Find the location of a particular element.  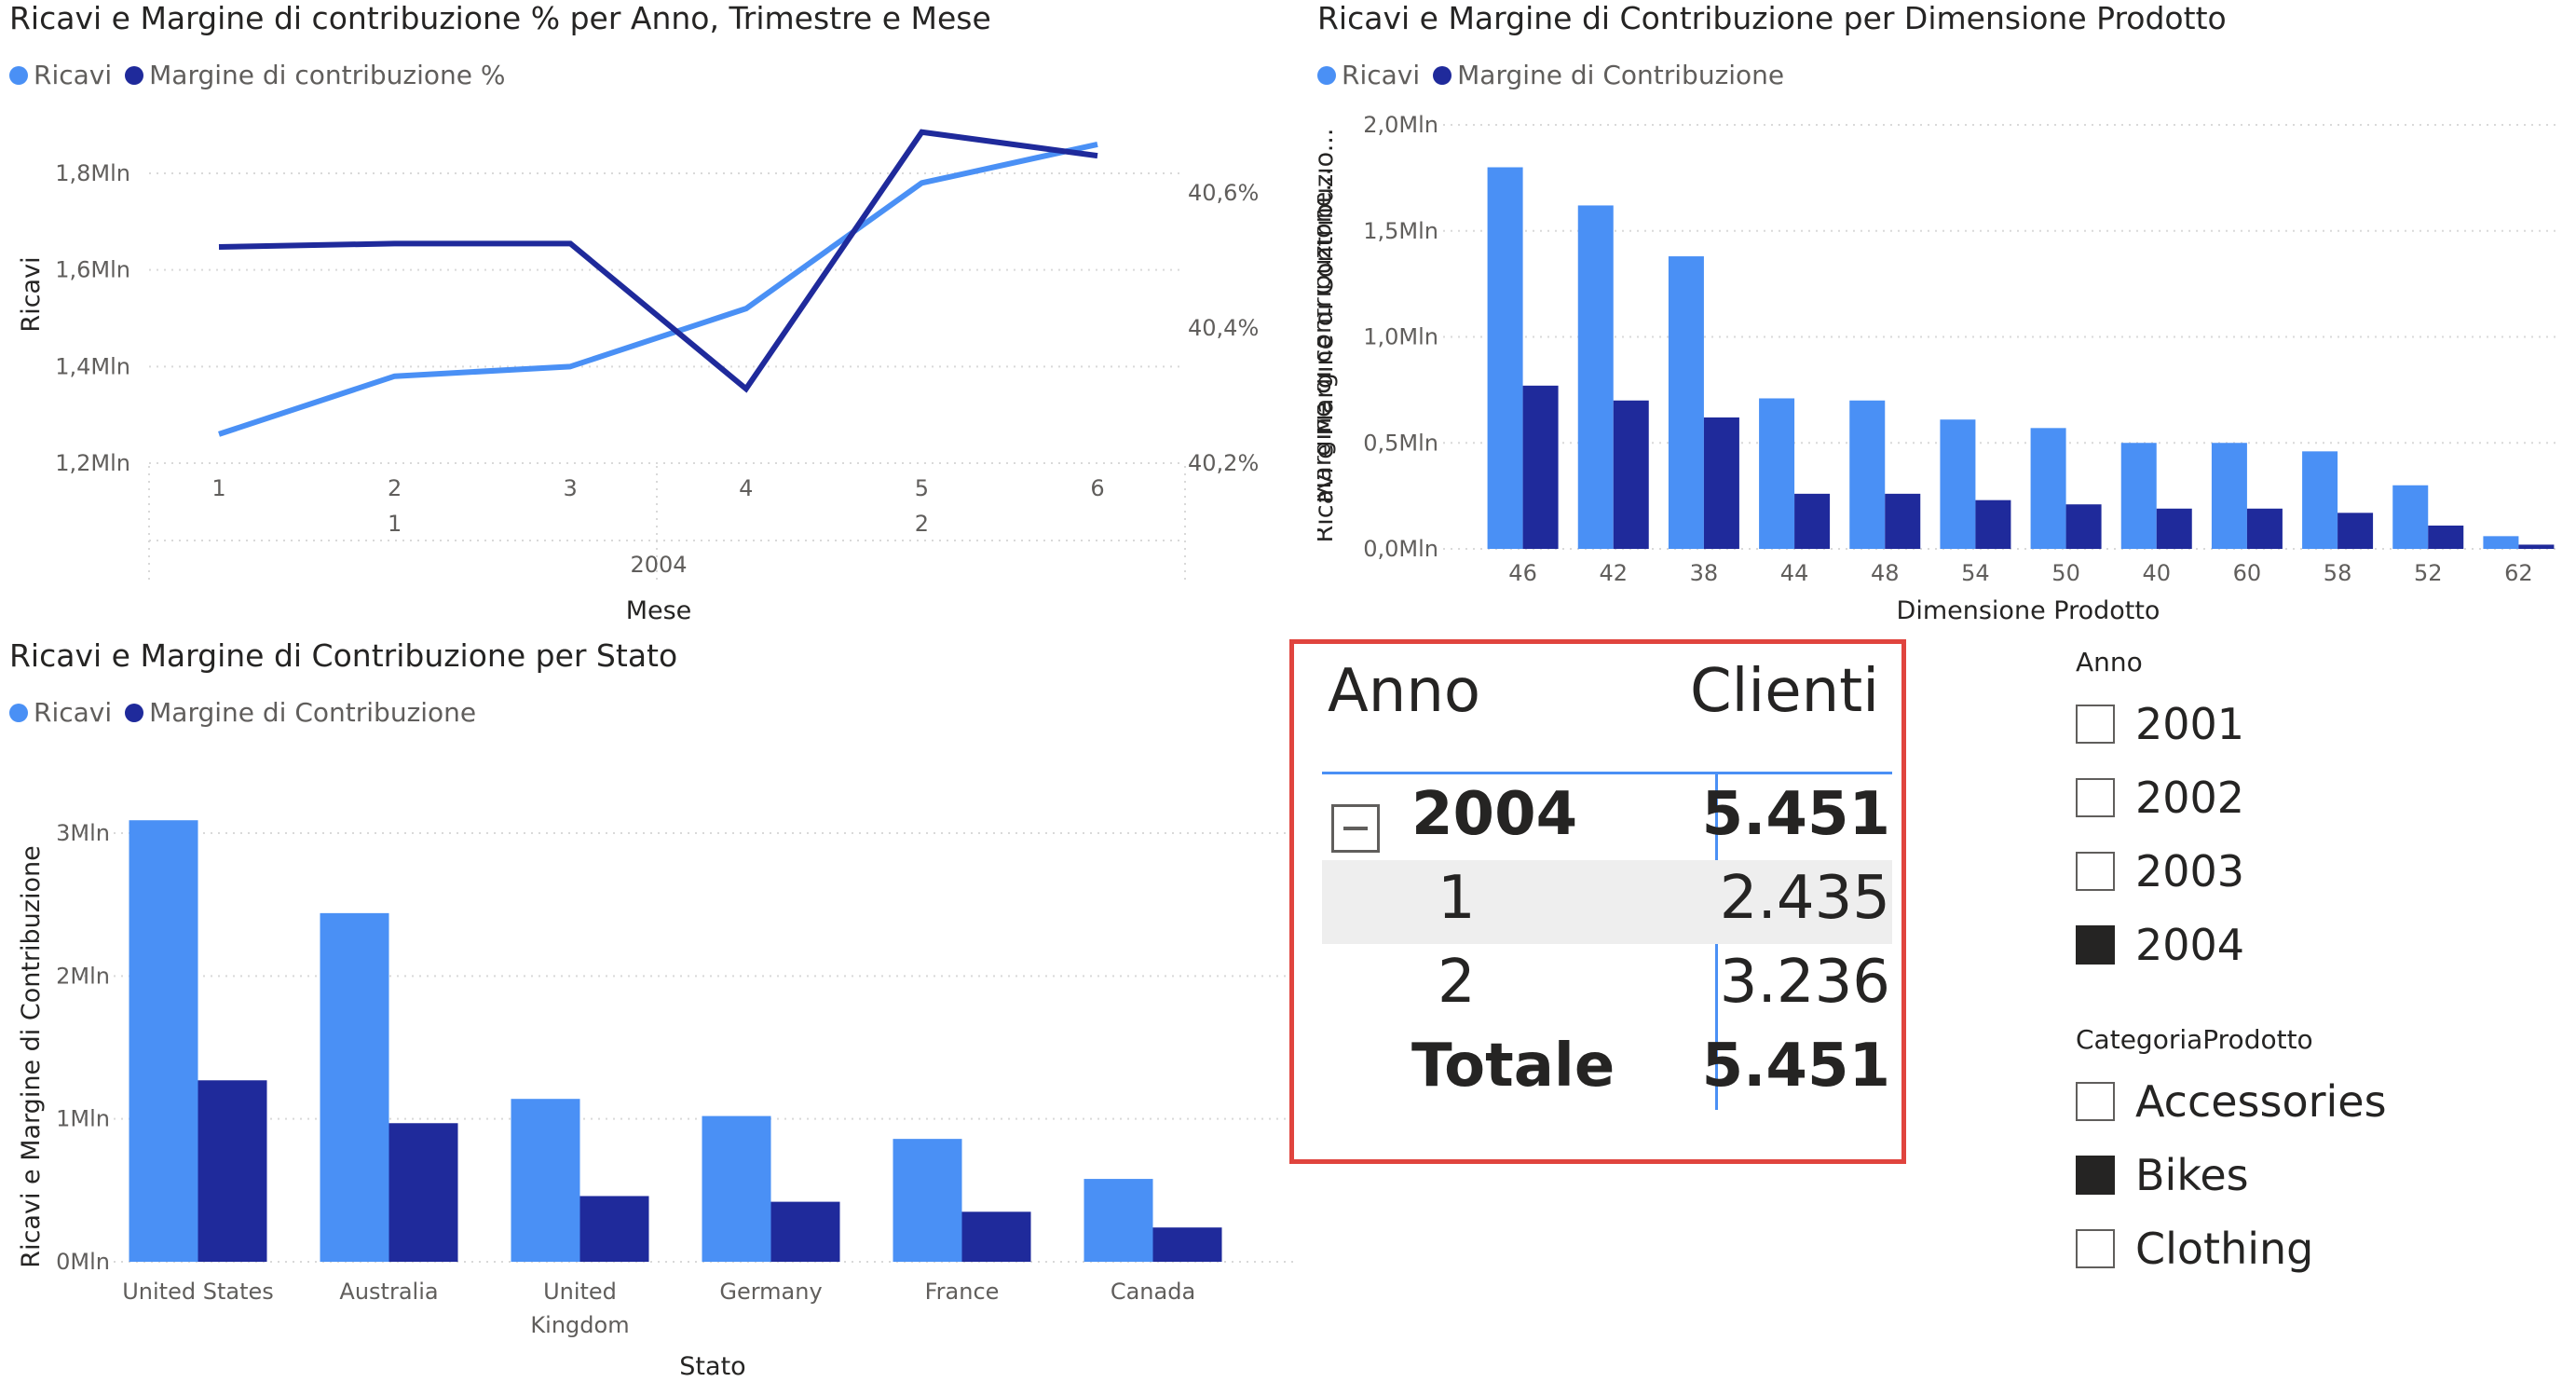

matrix-row-value: 2.435 is located at coordinates (1804, 898).